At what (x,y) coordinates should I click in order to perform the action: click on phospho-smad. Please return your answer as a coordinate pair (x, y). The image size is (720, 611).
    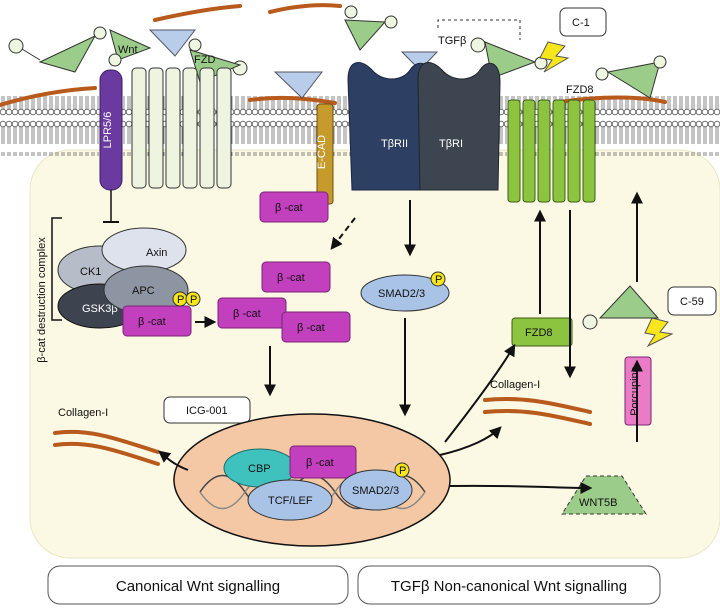
    Looking at the image, I should click on (438, 279).